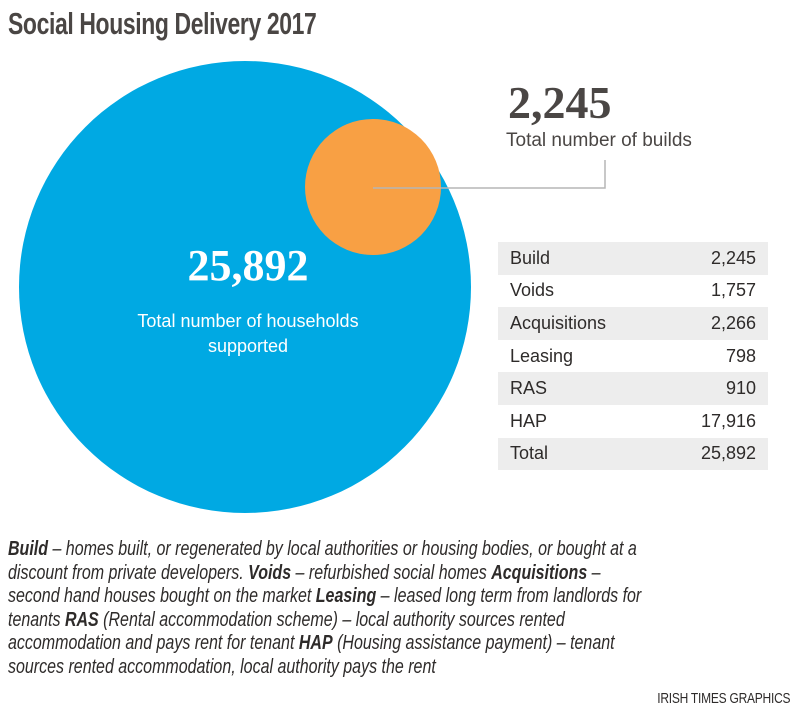 This screenshot has width=800, height=722. Describe the element at coordinates (633, 388) in the screenshot. I see `table-row: RAS 910` at that location.